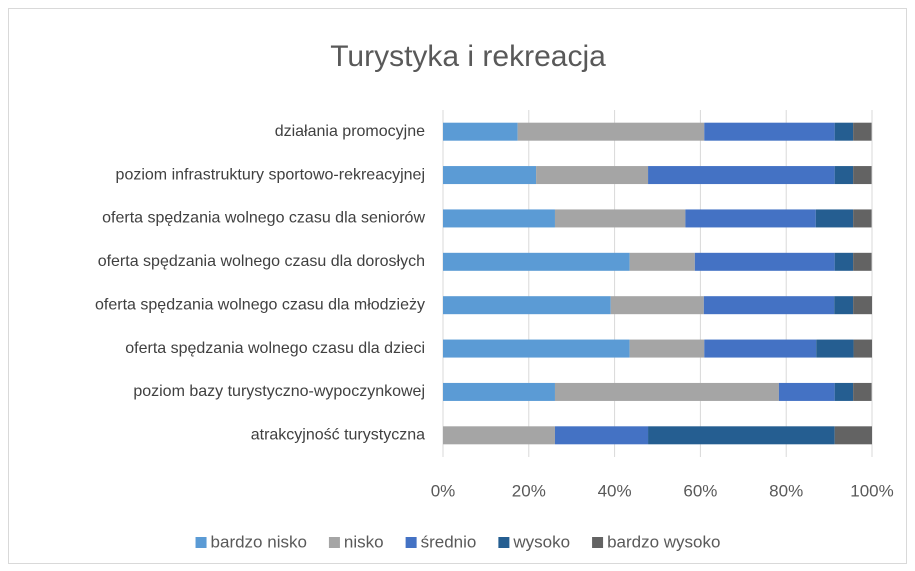  What do you see at coordinates (700, 490) in the screenshot?
I see `x-tick-label: 60%` at bounding box center [700, 490].